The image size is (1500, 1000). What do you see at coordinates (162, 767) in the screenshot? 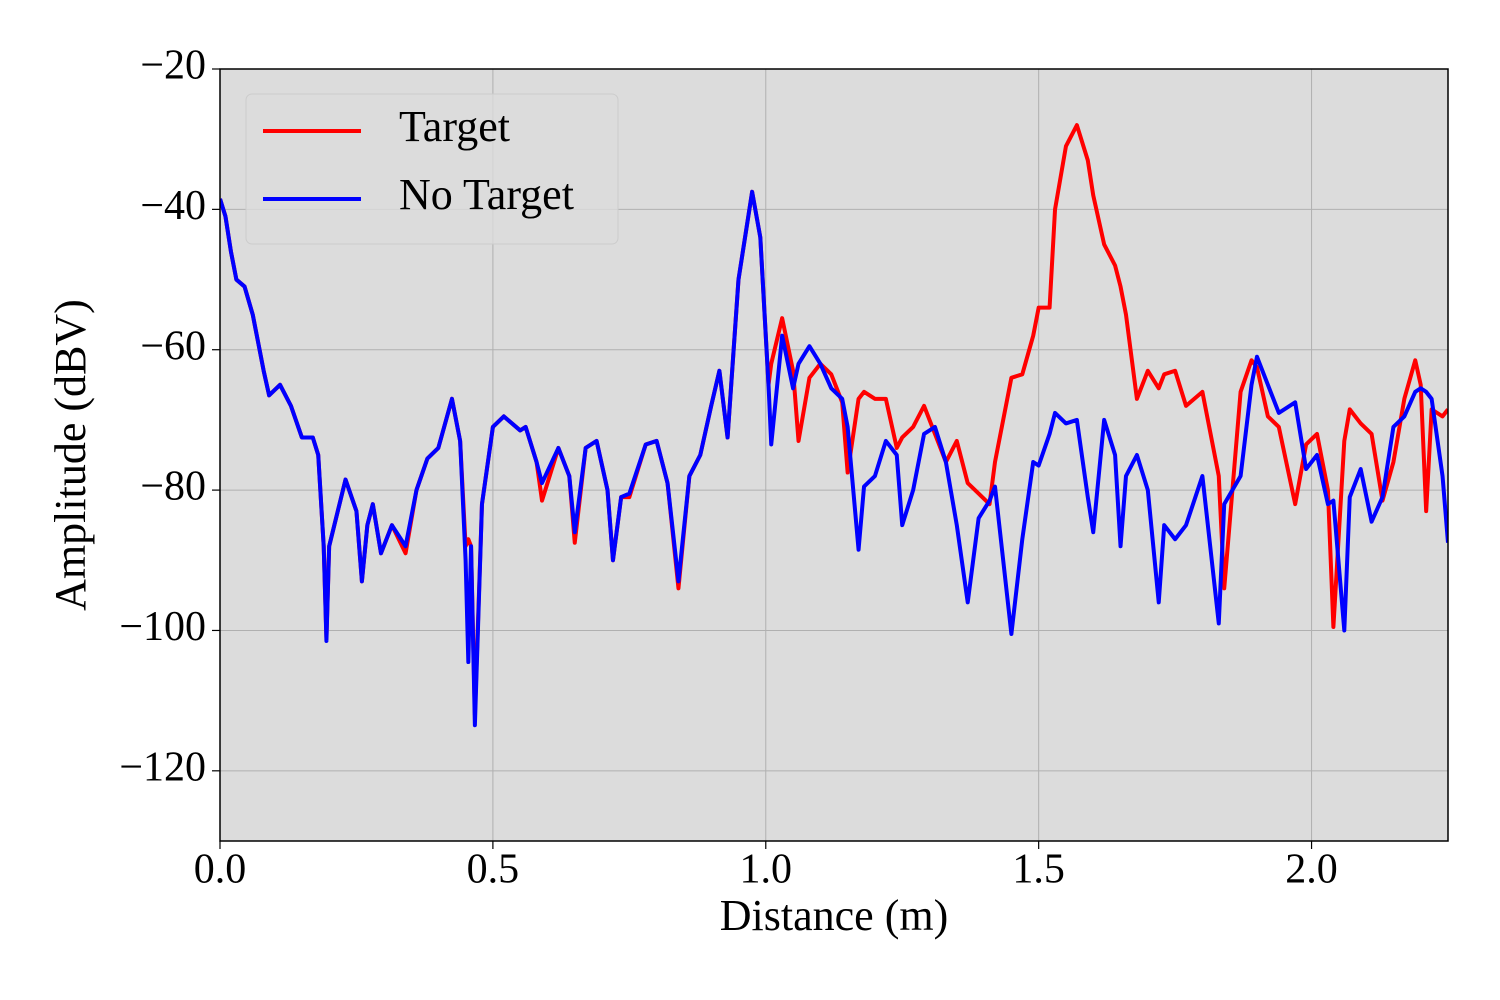
I see `y-tick-label: −120` at bounding box center [162, 767].